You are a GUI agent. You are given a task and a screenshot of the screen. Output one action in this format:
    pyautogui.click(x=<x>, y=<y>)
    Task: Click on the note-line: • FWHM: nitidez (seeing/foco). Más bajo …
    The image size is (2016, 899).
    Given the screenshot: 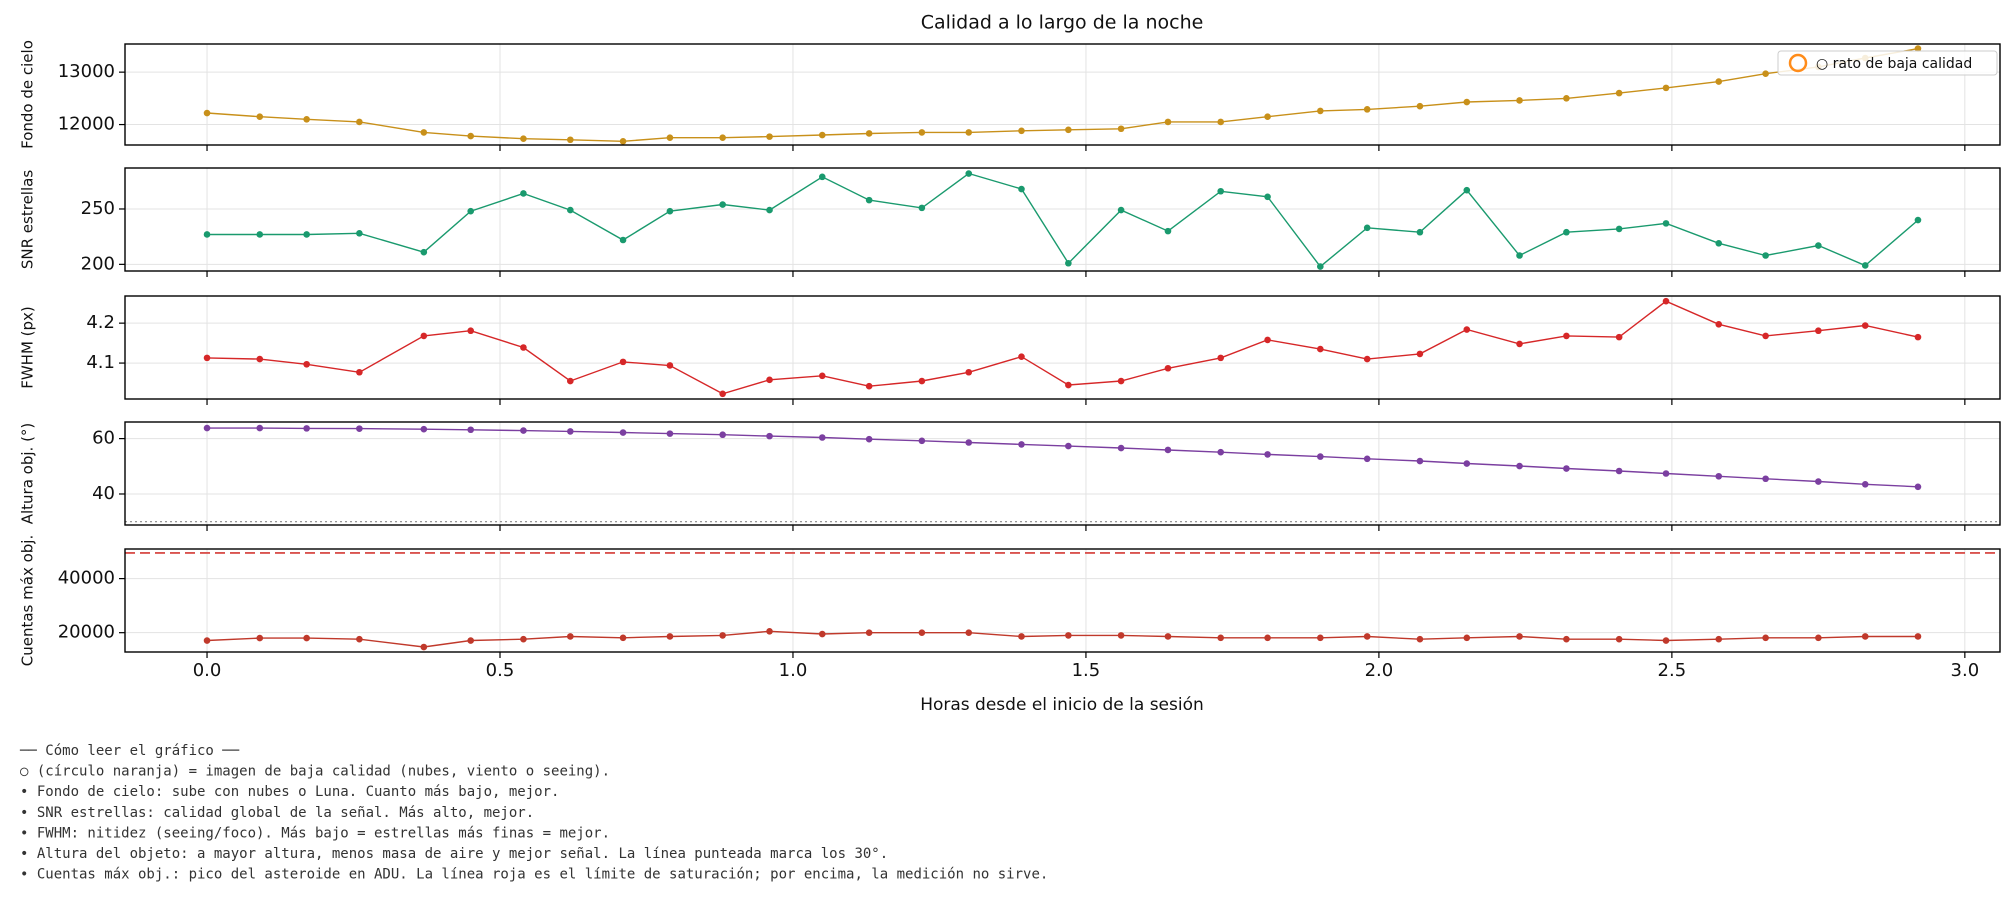 What is the action you would take?
    pyautogui.click(x=315, y=833)
    